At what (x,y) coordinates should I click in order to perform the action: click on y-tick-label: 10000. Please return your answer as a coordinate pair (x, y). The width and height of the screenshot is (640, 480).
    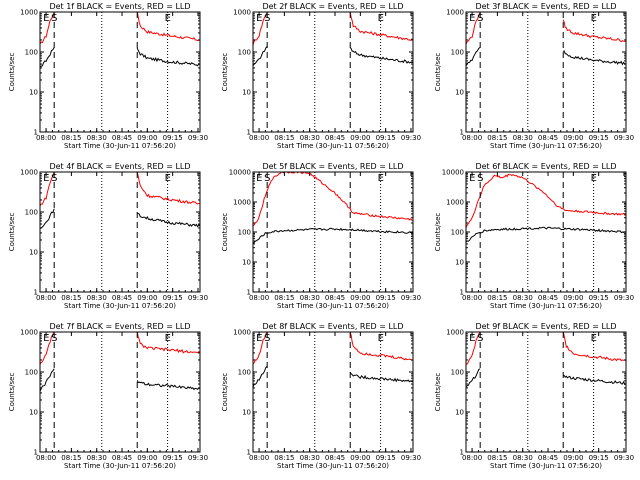
    Looking at the image, I should click on (240, 173).